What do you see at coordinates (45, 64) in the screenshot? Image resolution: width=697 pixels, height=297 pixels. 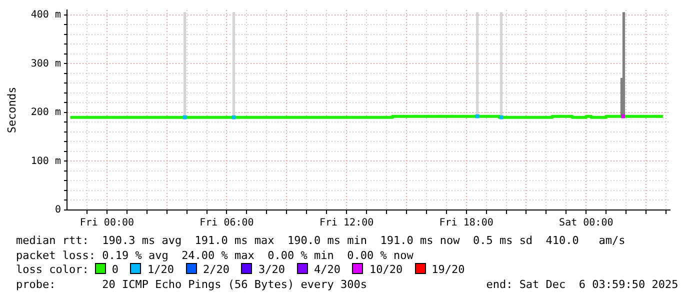 I see `y-tick-label: 300 m` at bounding box center [45, 64].